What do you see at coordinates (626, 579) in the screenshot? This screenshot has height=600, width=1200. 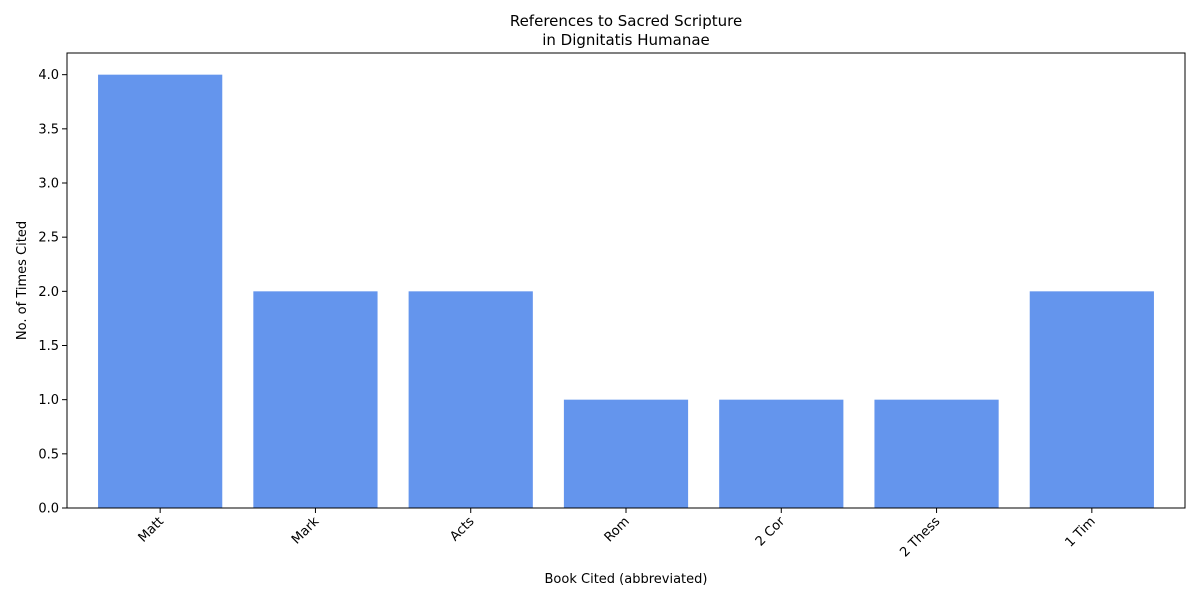 I see `x-axis-label: Book Cited (abbreviated)` at bounding box center [626, 579].